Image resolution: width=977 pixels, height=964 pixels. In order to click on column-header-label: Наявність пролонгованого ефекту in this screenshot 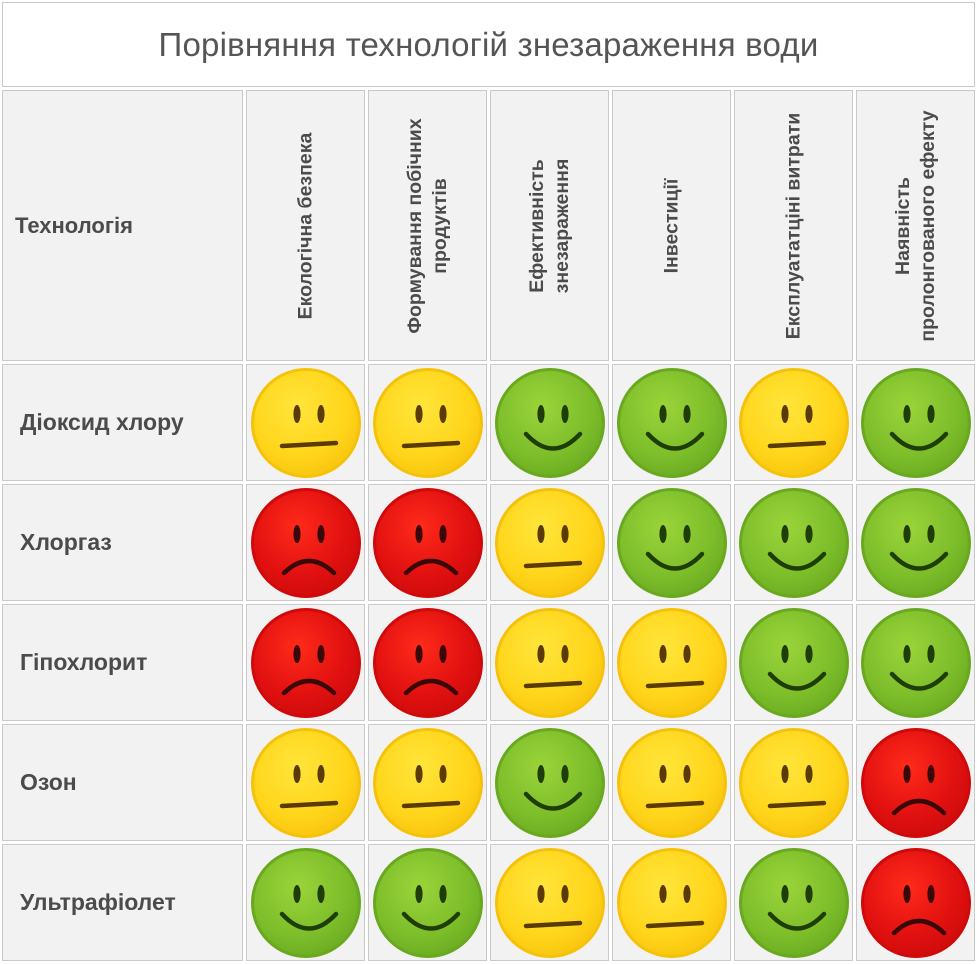, I will do `click(915, 225)`.